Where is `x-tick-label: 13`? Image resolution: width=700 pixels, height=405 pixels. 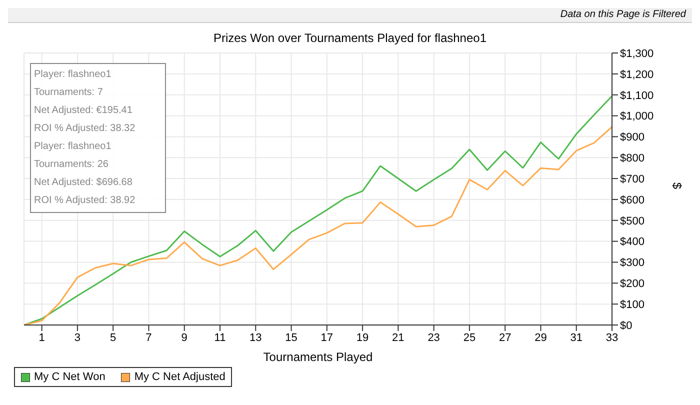
x-tick-label: 13 is located at coordinates (256, 338).